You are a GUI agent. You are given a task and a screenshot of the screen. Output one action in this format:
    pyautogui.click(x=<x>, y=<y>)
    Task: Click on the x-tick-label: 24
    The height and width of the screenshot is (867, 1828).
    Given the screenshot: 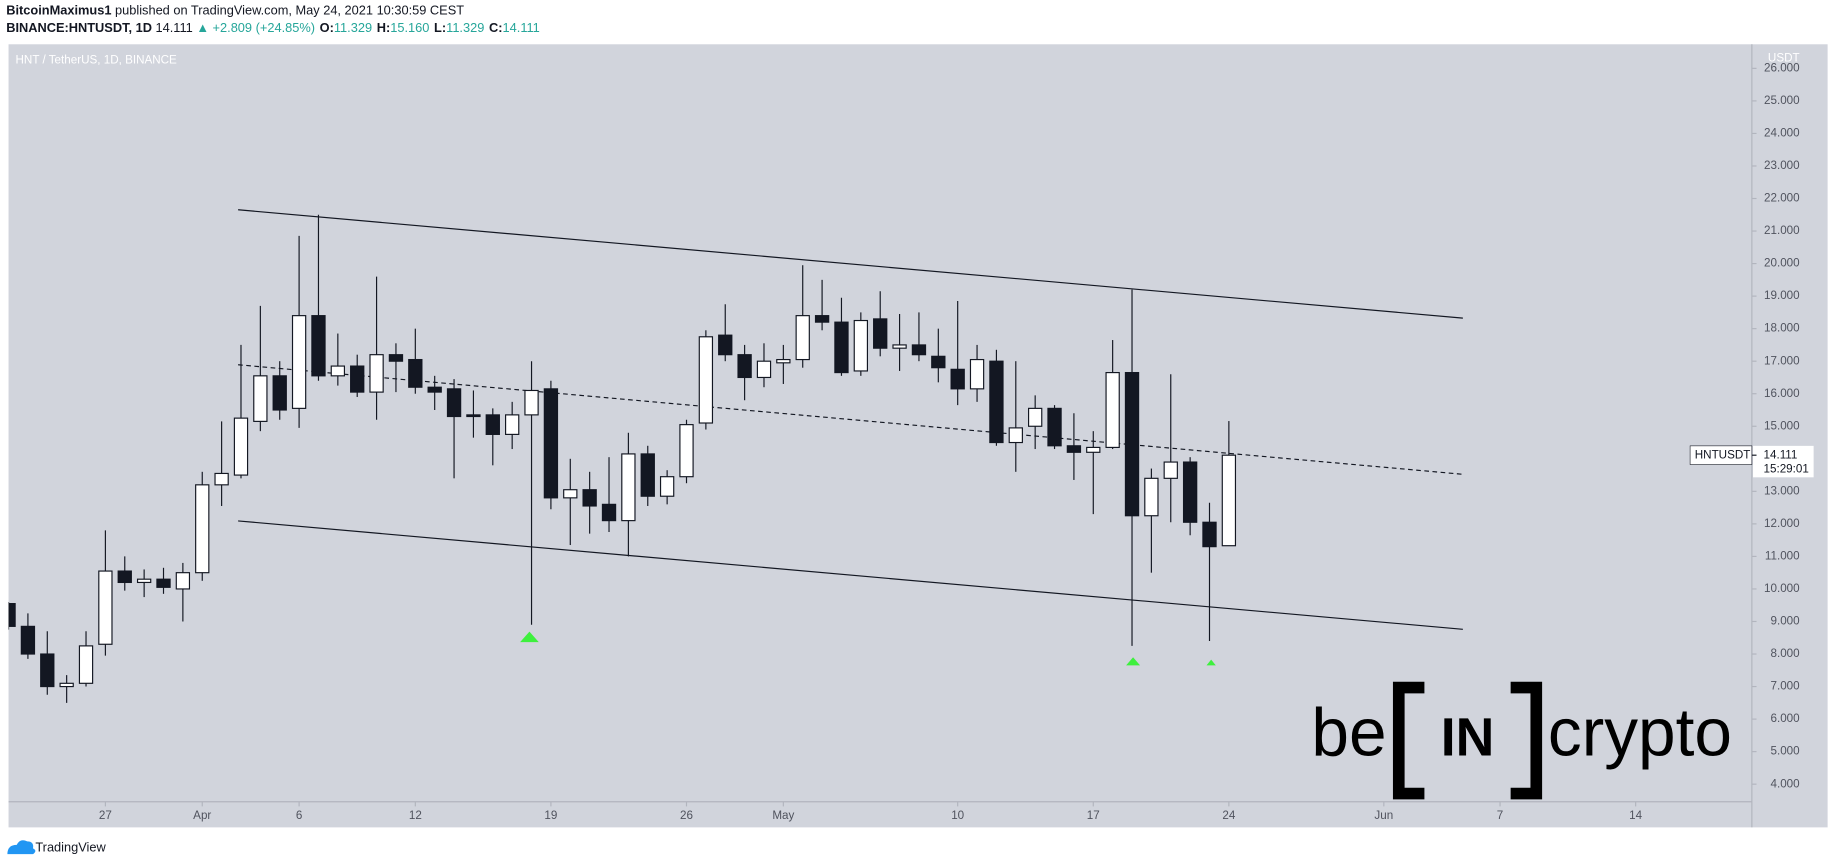 What is the action you would take?
    pyautogui.click(x=1228, y=815)
    